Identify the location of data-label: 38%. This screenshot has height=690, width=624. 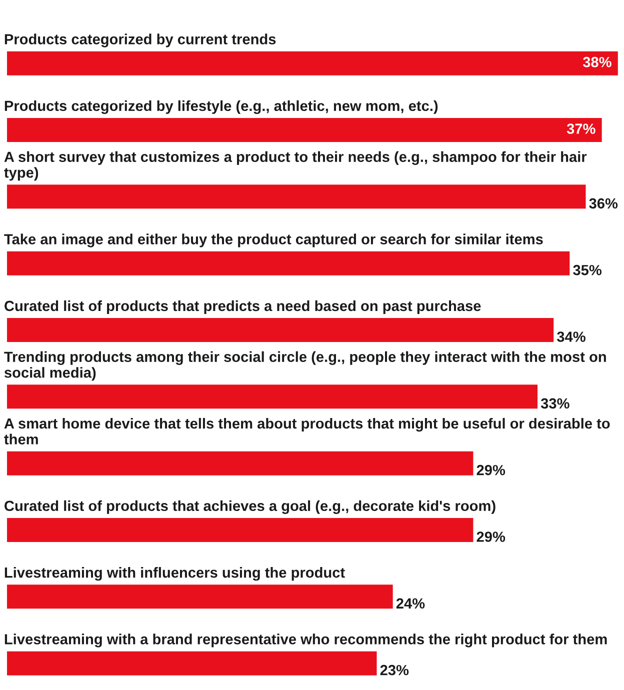
(597, 62).